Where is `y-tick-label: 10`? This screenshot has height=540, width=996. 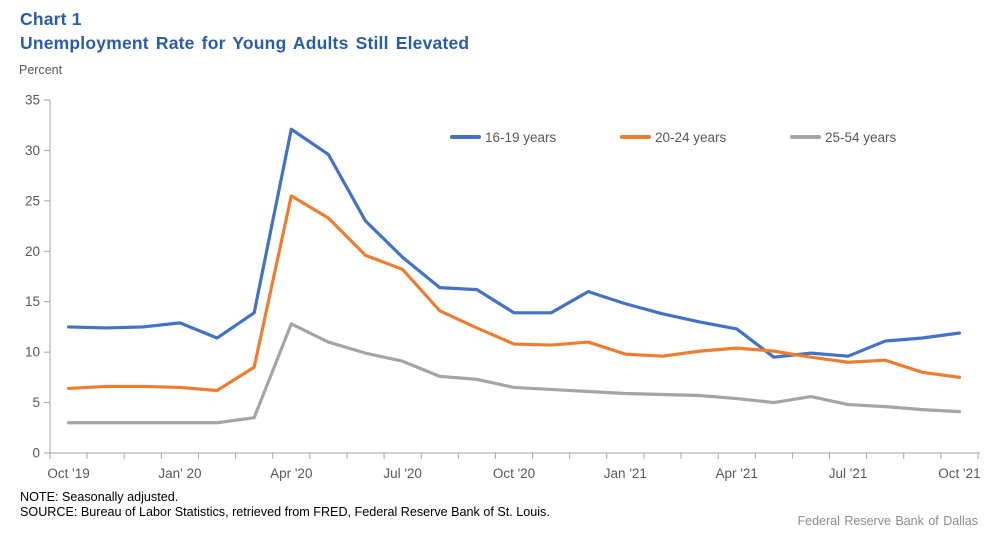 y-tick-label: 10 is located at coordinates (32, 352).